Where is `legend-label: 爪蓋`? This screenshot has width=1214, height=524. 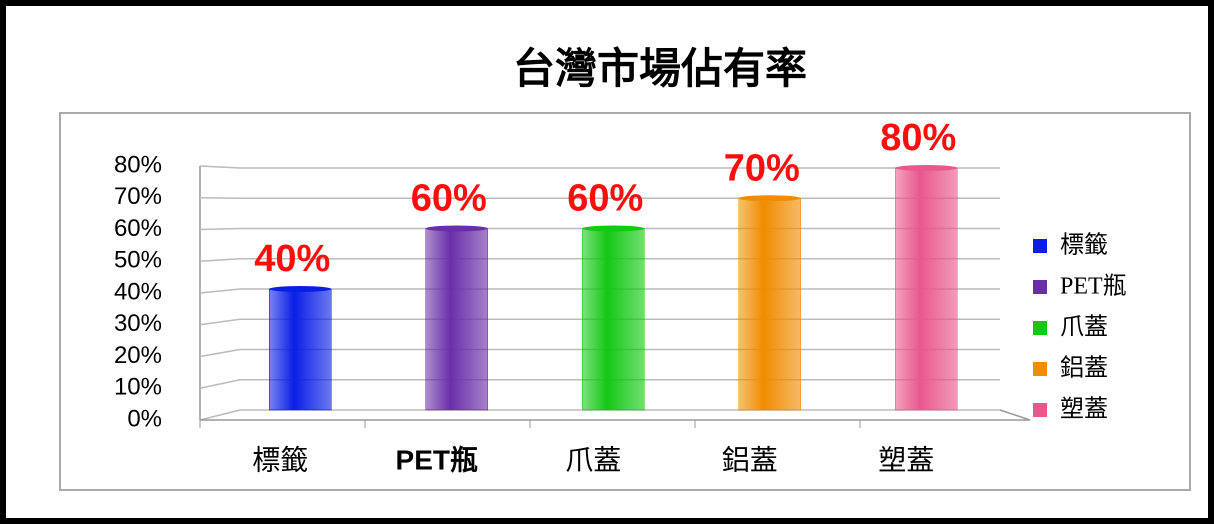 legend-label: 爪蓋 is located at coordinates (1084, 327).